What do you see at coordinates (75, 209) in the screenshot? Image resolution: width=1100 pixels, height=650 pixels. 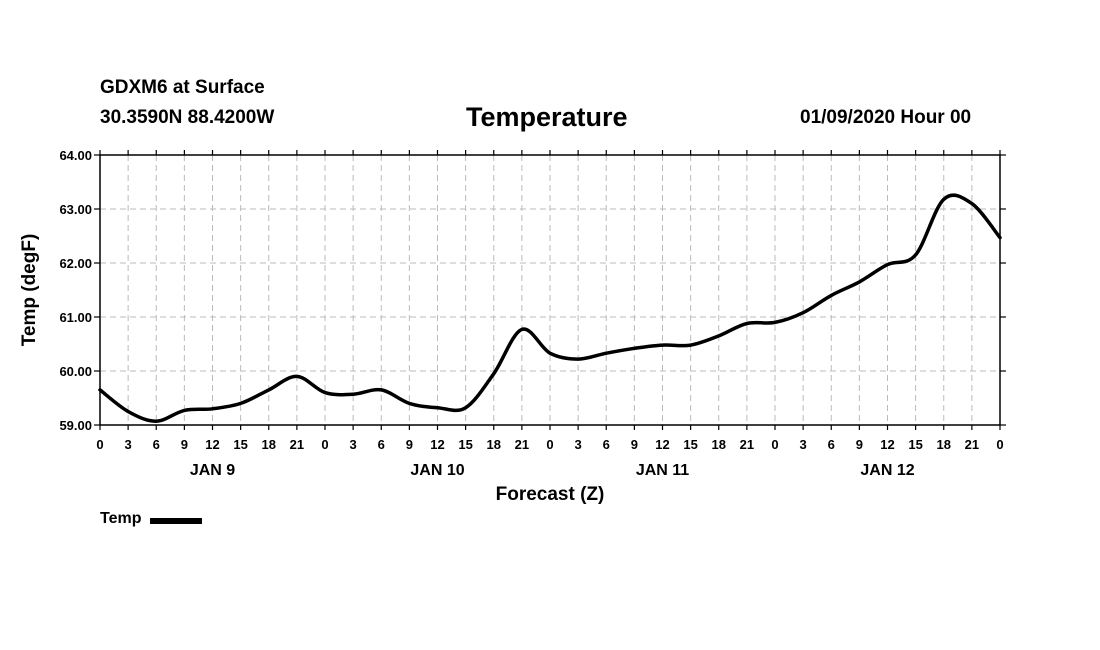 I see `y-tick-label: 63.00` at bounding box center [75, 209].